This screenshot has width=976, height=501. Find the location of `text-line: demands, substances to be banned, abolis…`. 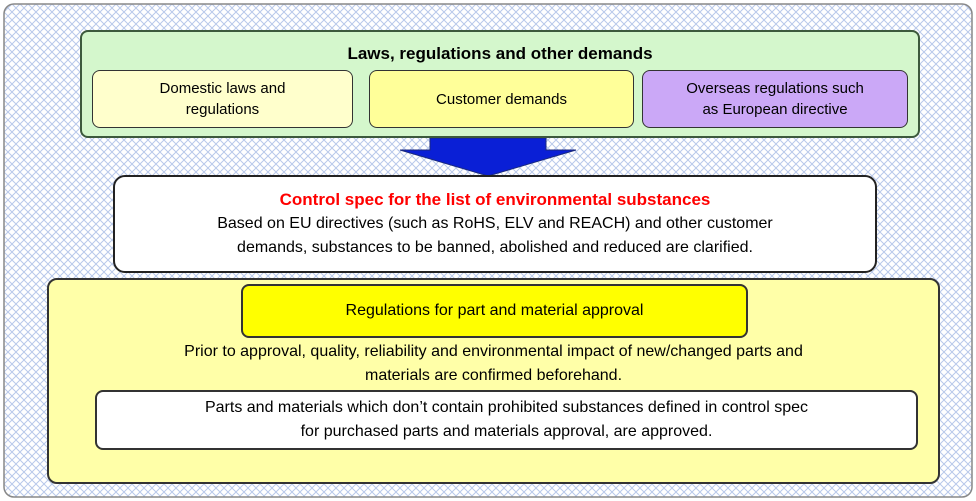

text-line: demands, substances to be banned, abolis… is located at coordinates (495, 247).